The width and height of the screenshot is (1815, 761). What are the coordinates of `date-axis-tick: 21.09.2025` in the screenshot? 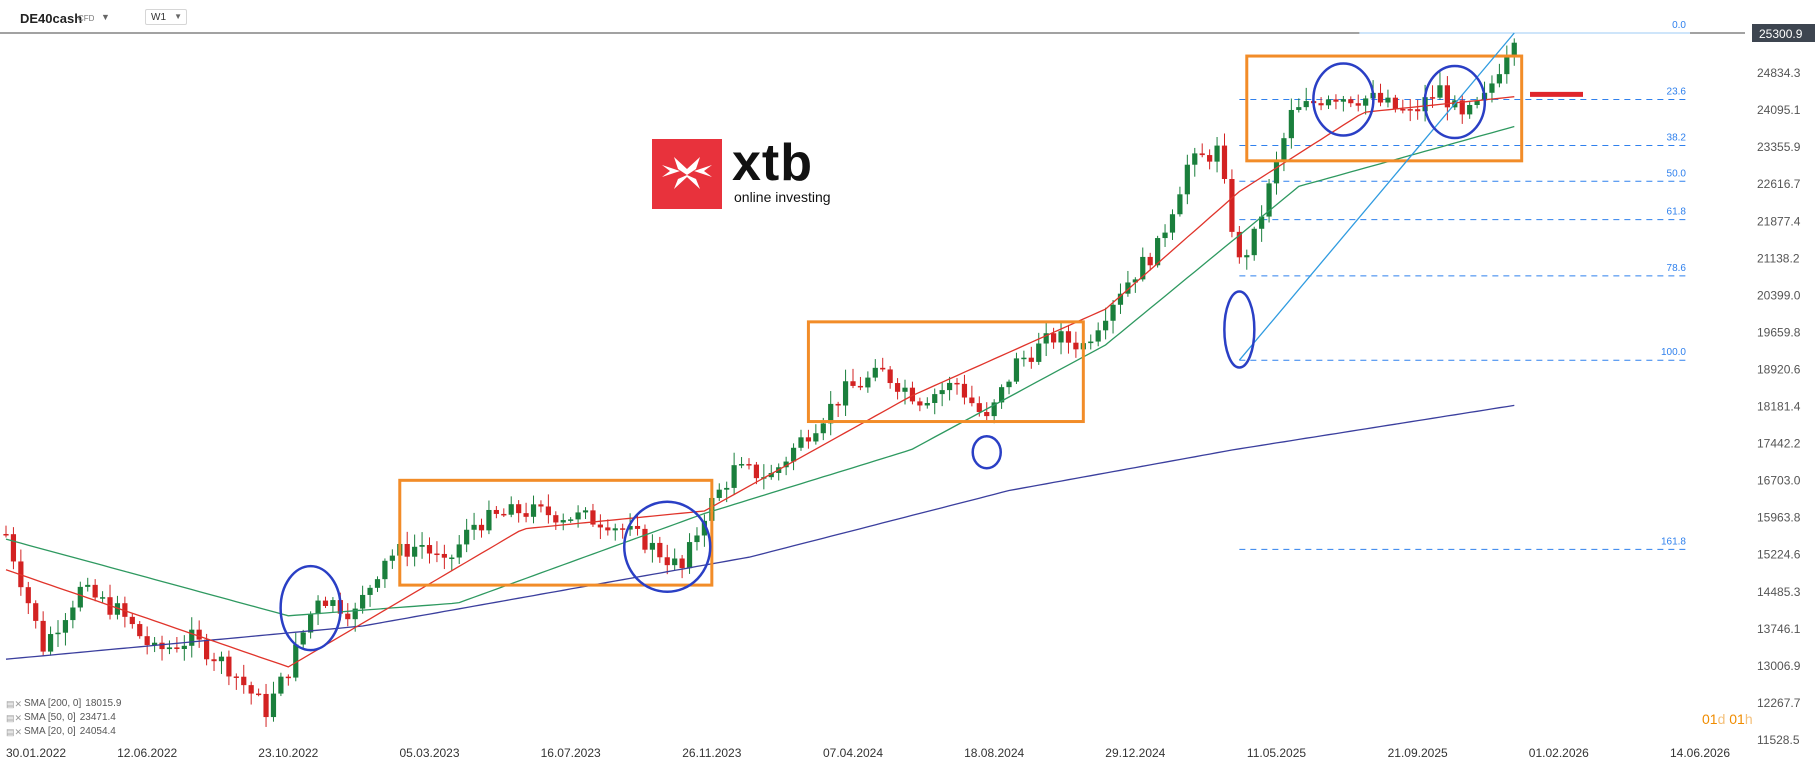 It's located at (1418, 753).